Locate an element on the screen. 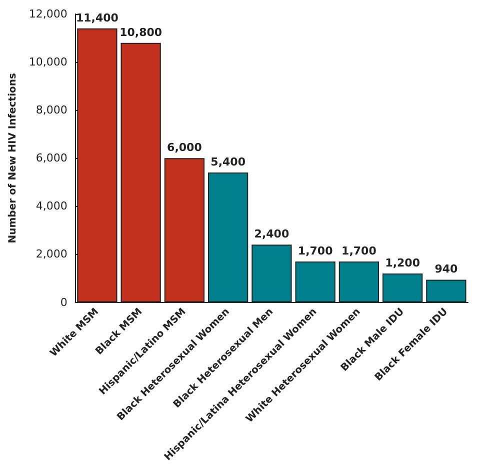  y-tick-label: 10,000 is located at coordinates (48, 62).